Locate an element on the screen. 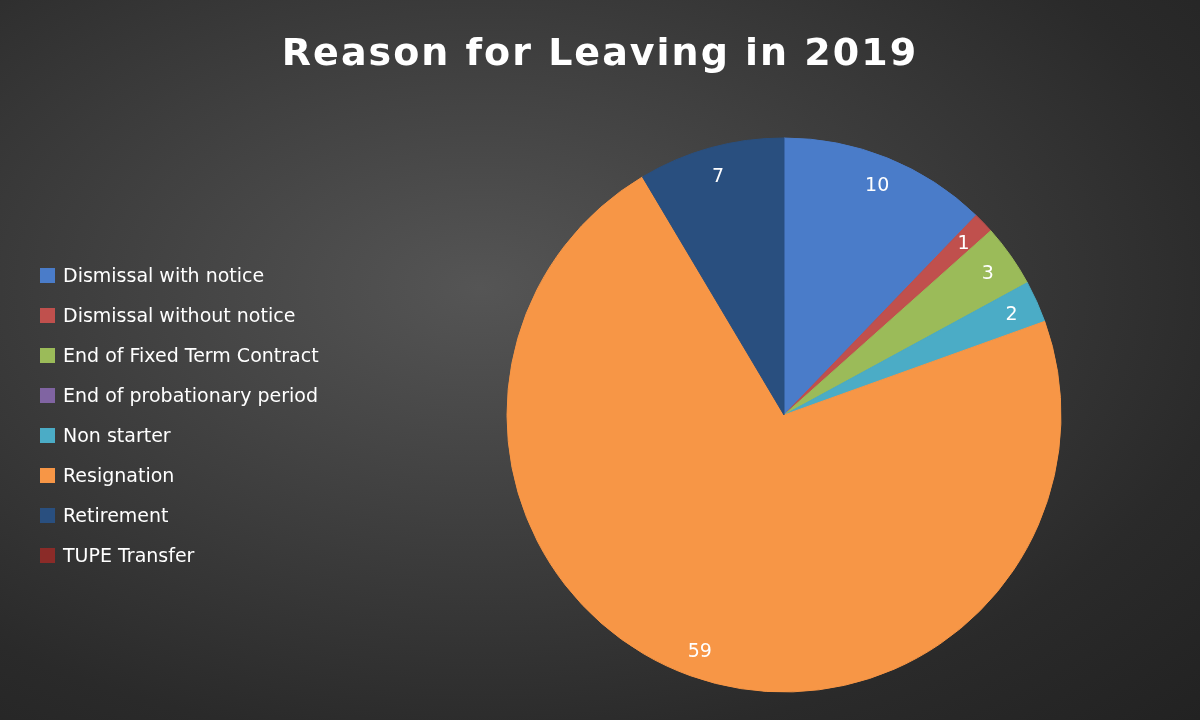 This screenshot has height=720, width=1200. legend-label: TUPE Transfer is located at coordinates (129, 555).